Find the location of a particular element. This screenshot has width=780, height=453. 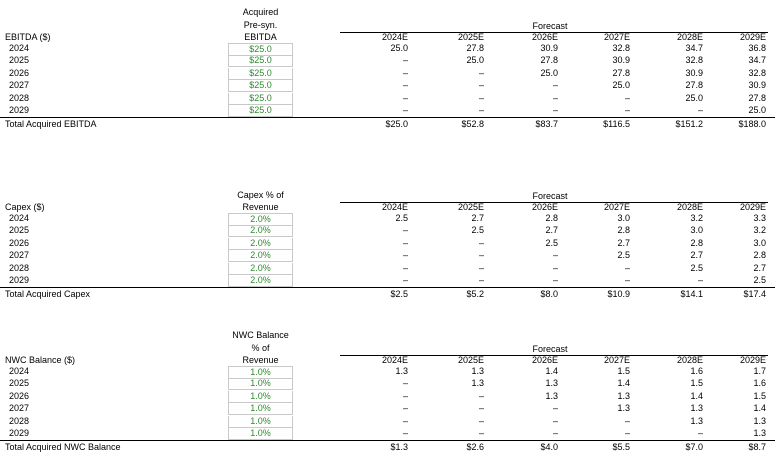

total-value: $14.1 is located at coordinates (691, 294).